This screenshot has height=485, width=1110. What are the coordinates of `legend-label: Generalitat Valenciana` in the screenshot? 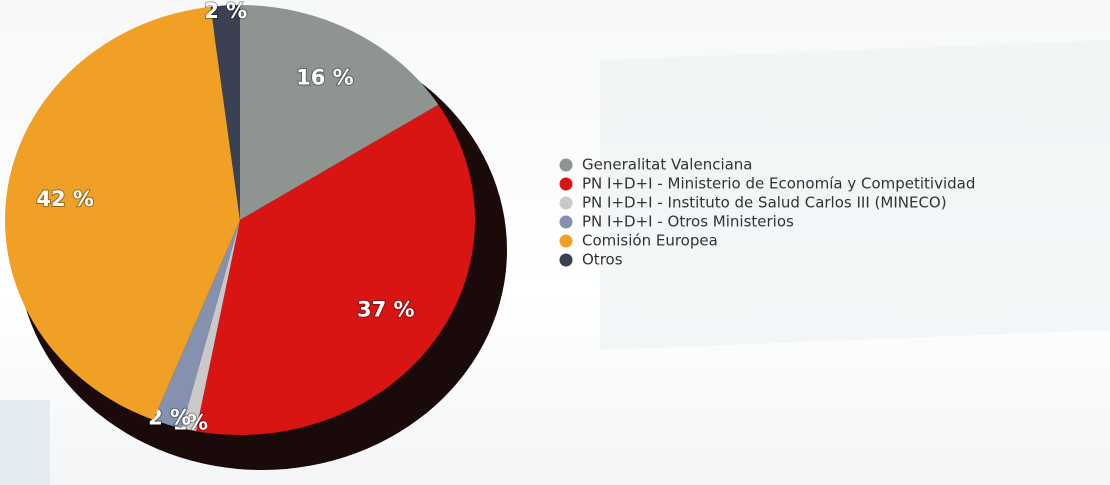 It's located at (667, 165).